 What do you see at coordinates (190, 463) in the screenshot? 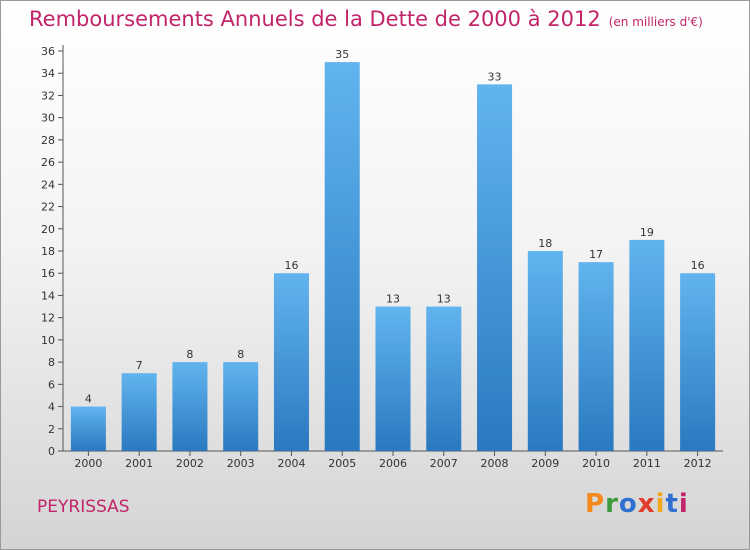
I see `x-tick-label: 2002` at bounding box center [190, 463].